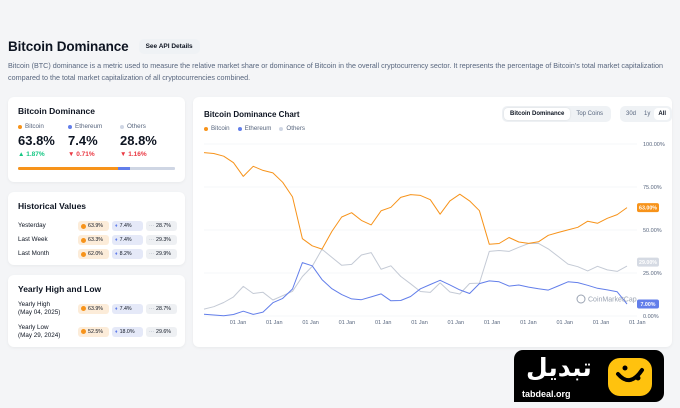 The height and width of the screenshot is (408, 680). Describe the element at coordinates (252, 114) in the screenshot. I see `chart-title: Bitcoin Dominance Chart` at that location.